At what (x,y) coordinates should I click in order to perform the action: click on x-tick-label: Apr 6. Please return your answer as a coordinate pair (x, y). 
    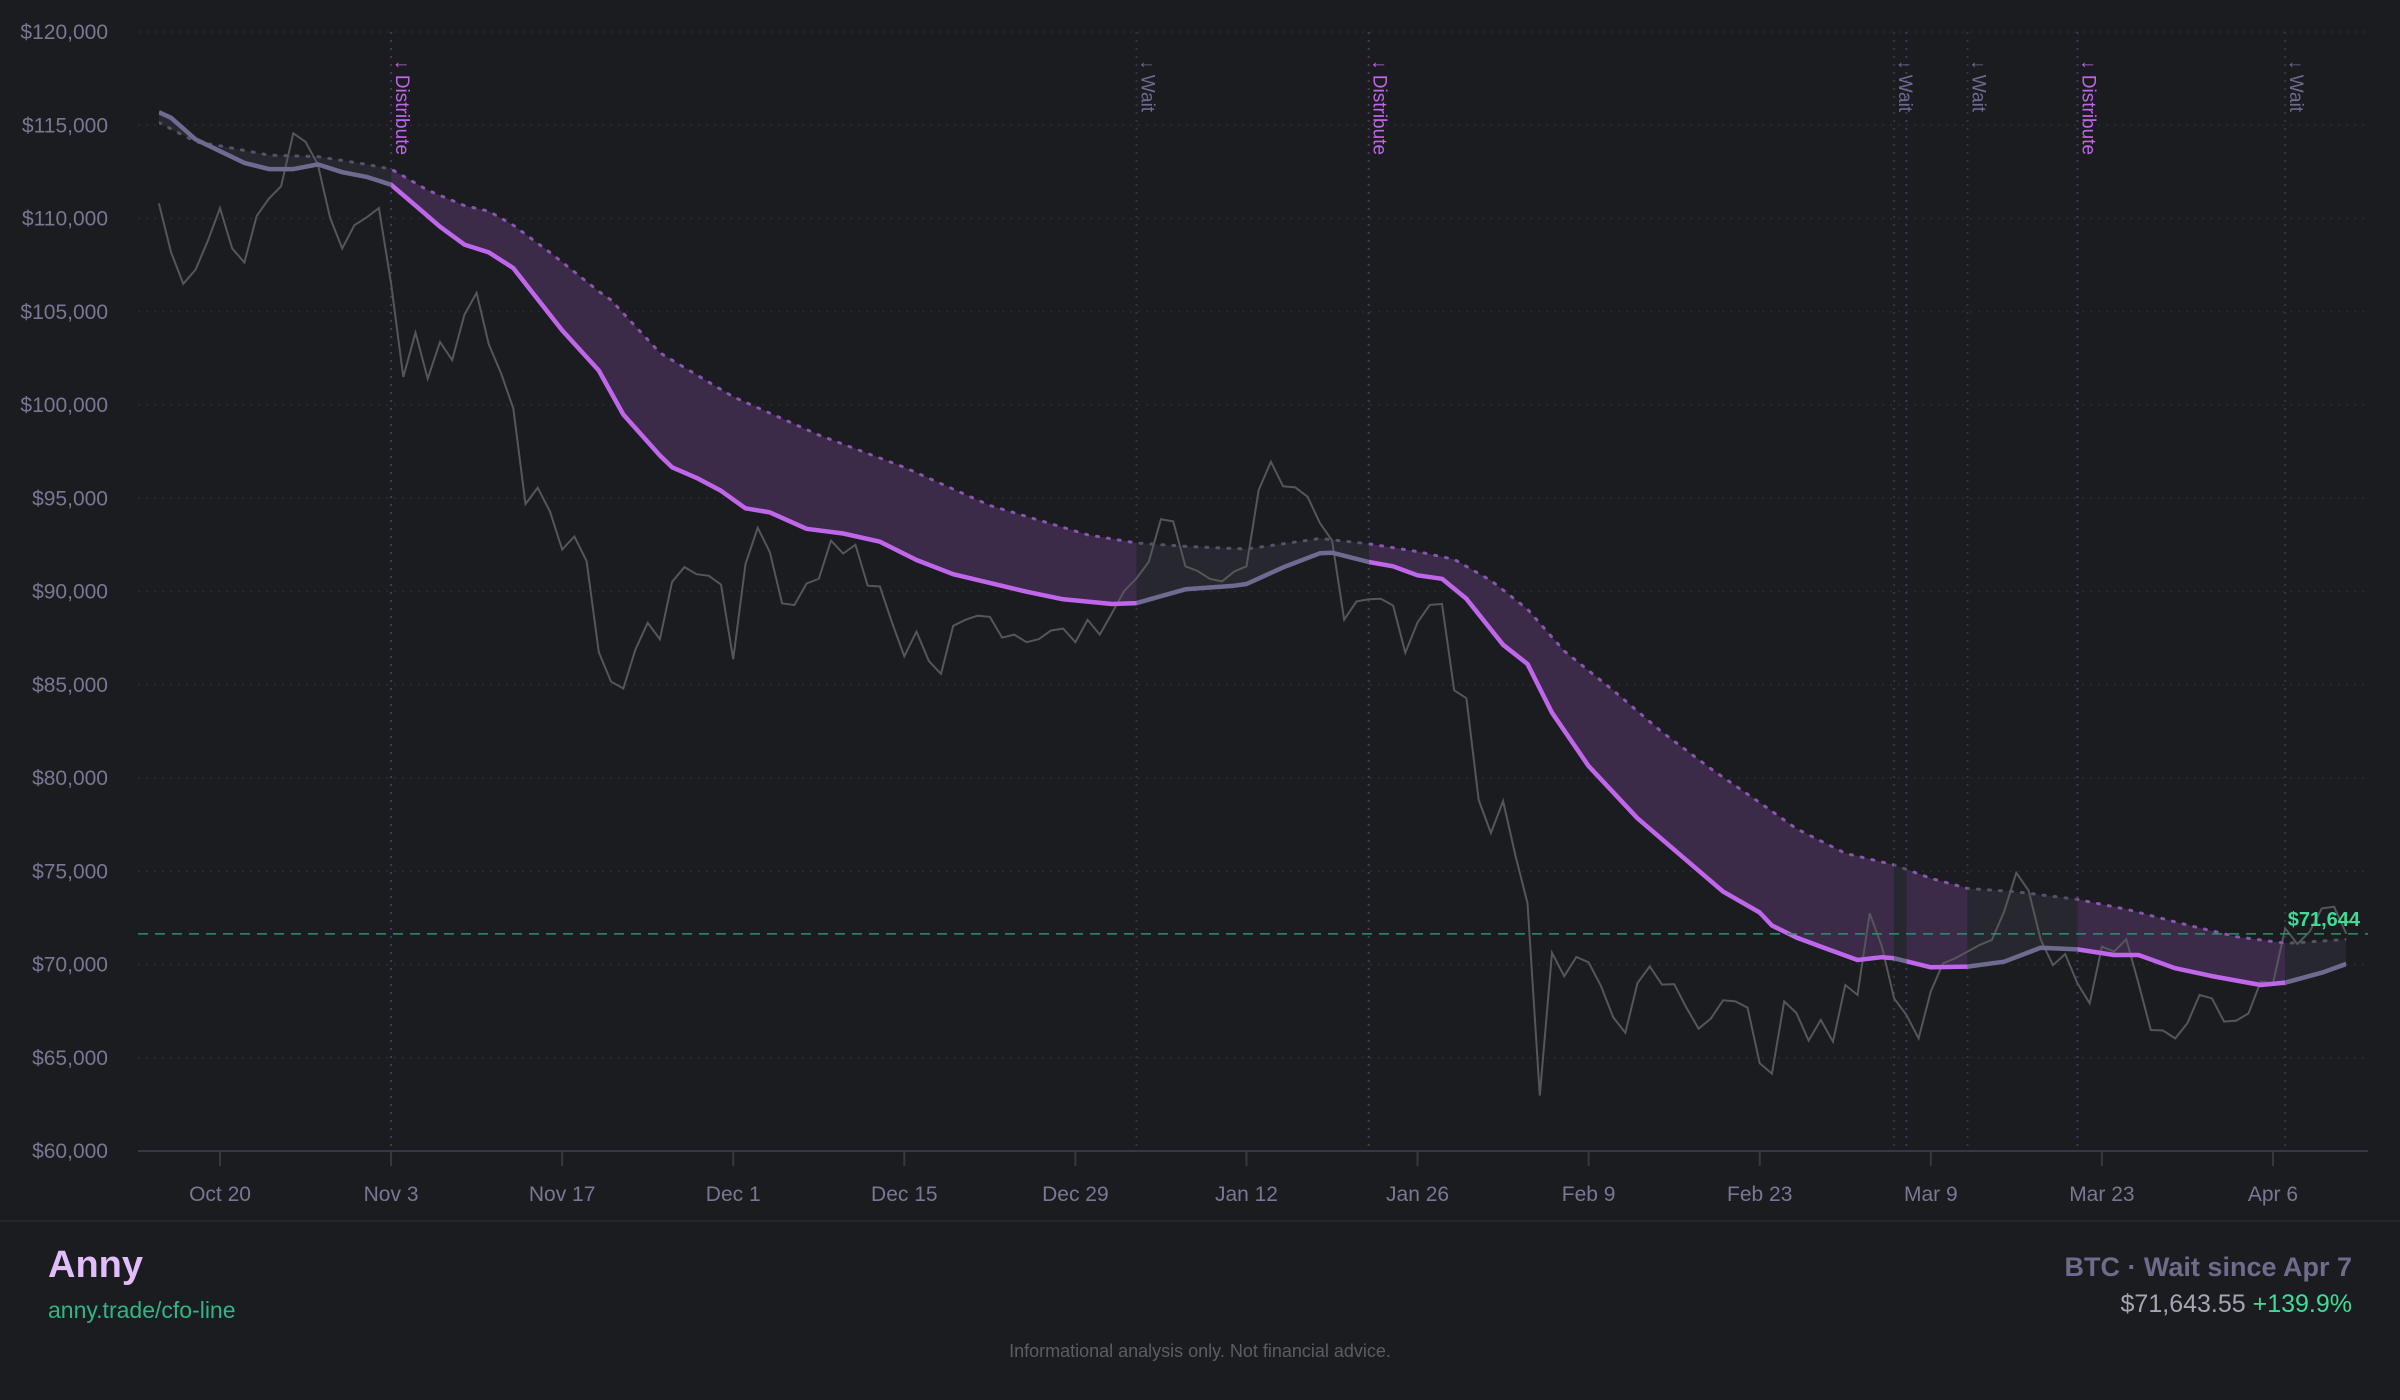
    Looking at the image, I should click on (2273, 1194).